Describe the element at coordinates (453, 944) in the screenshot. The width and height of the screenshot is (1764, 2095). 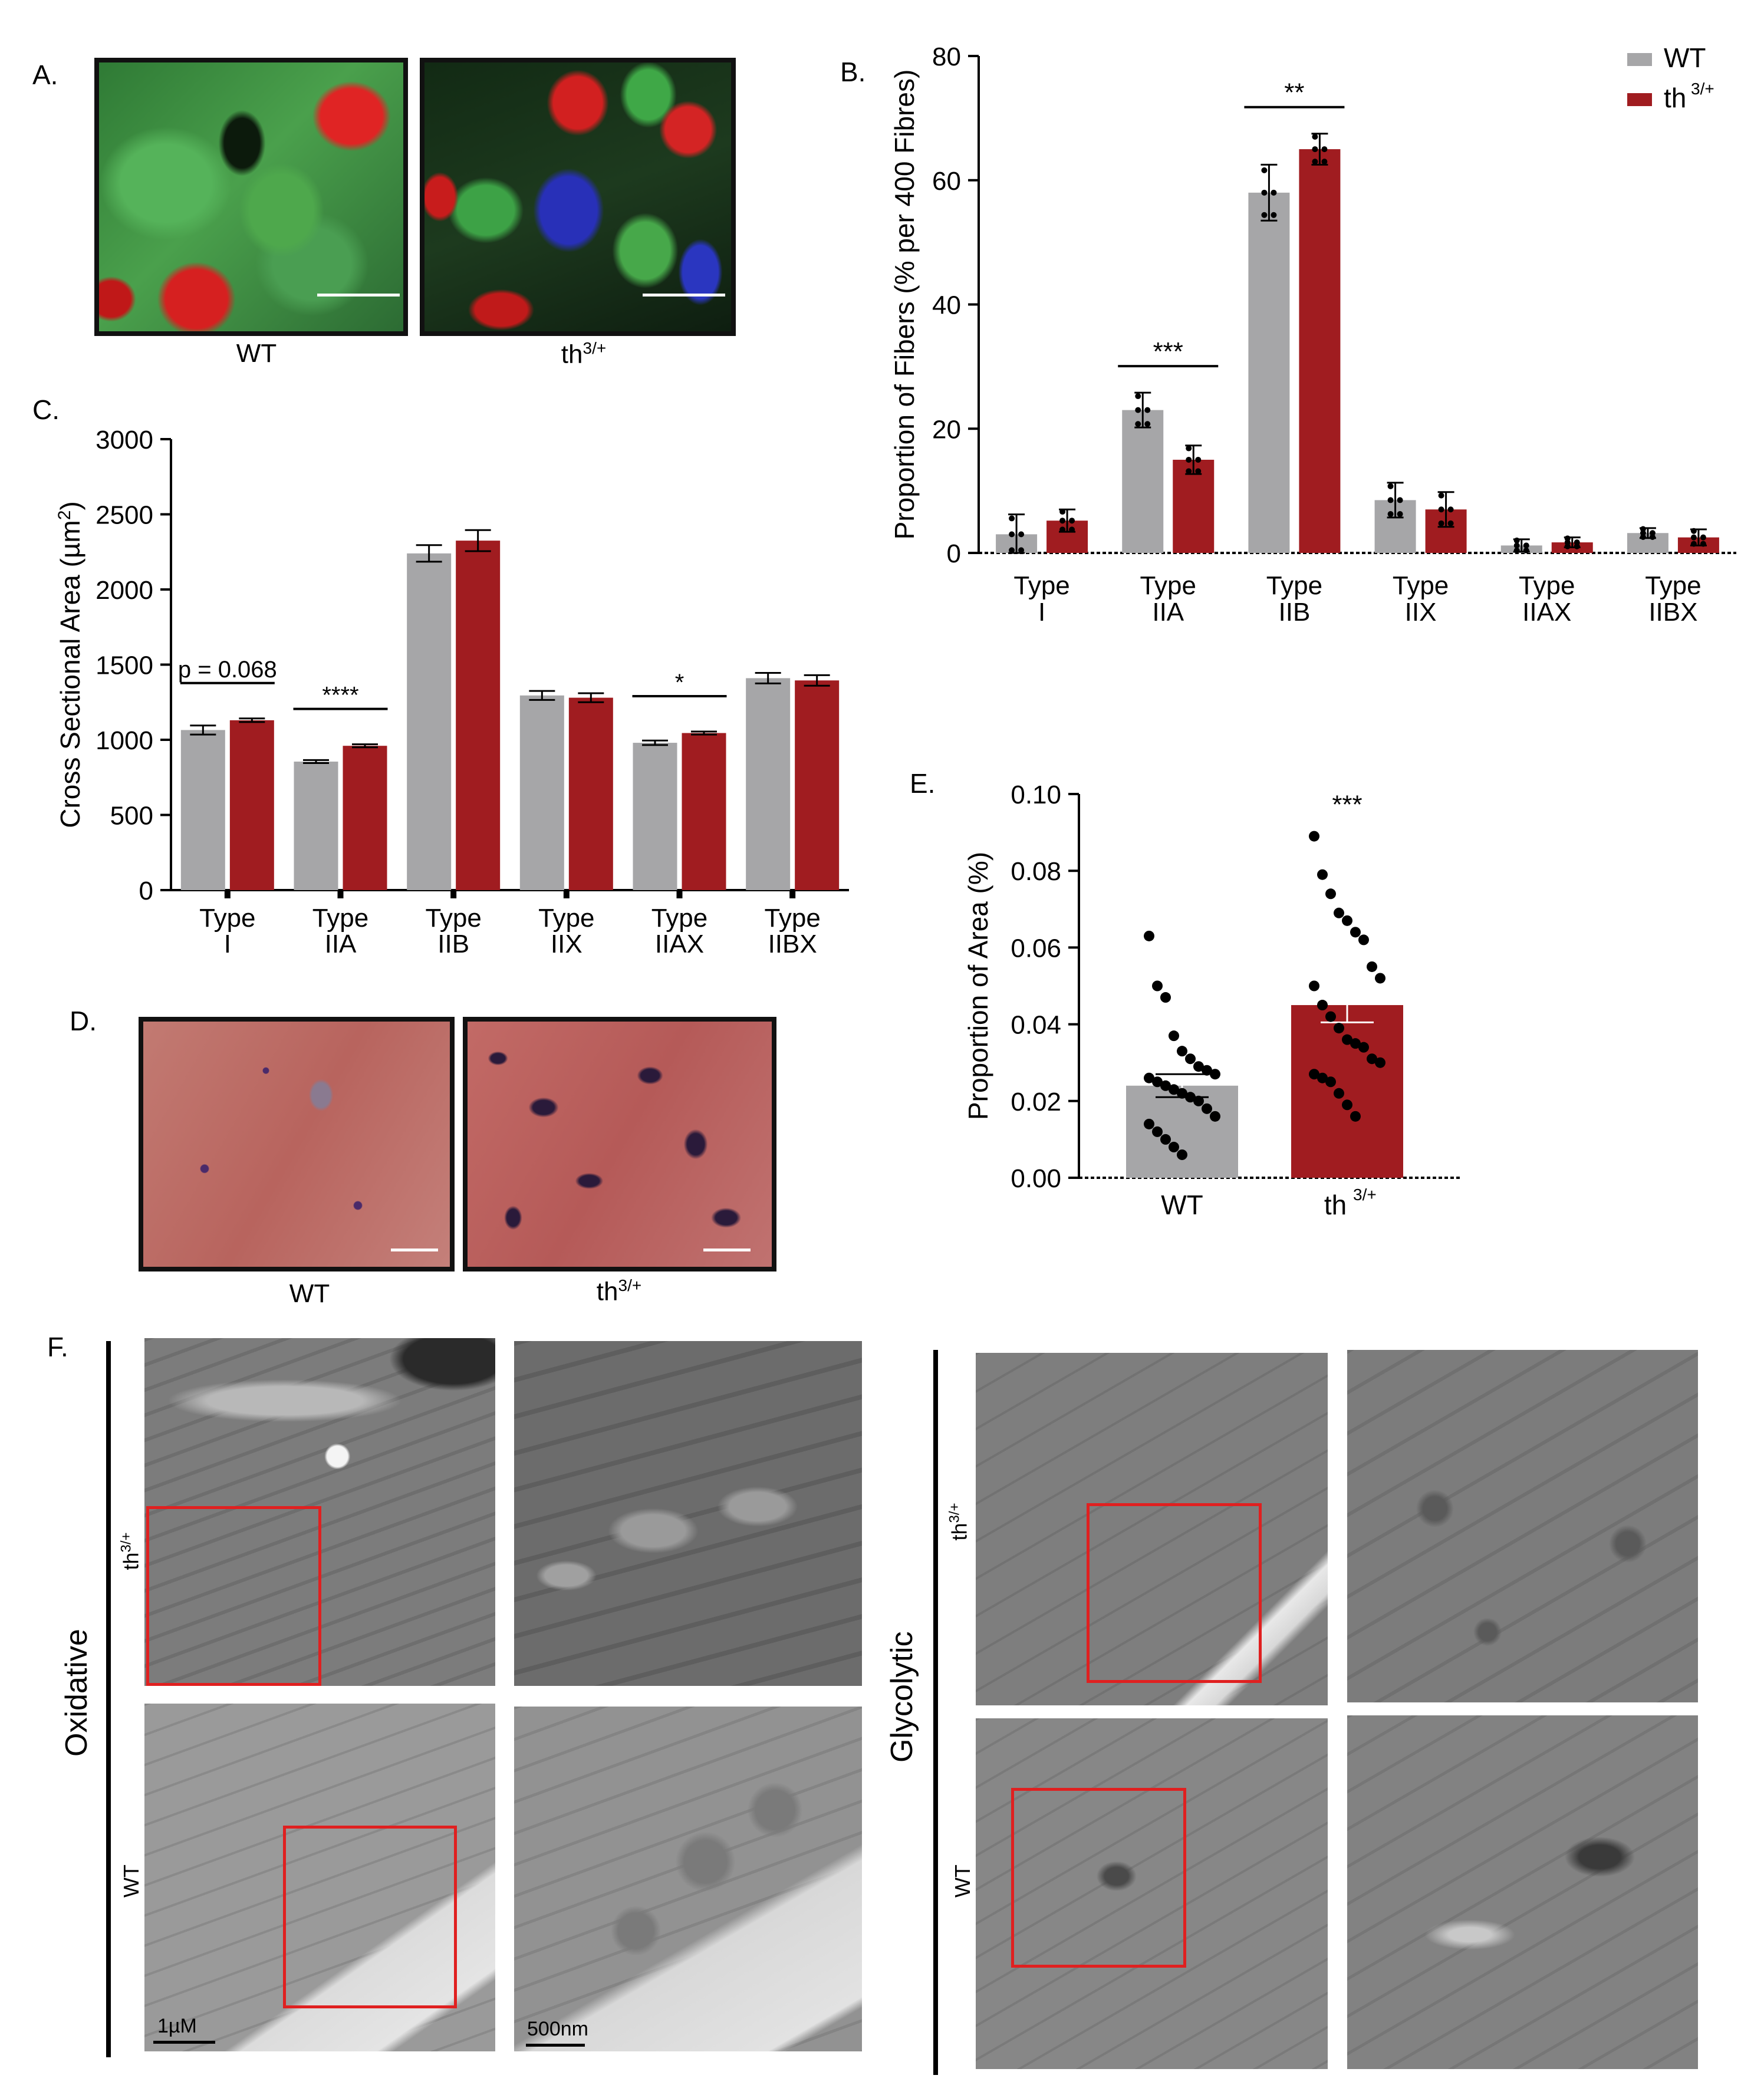
I see `chart-c-xtick-label: IIB` at that location.